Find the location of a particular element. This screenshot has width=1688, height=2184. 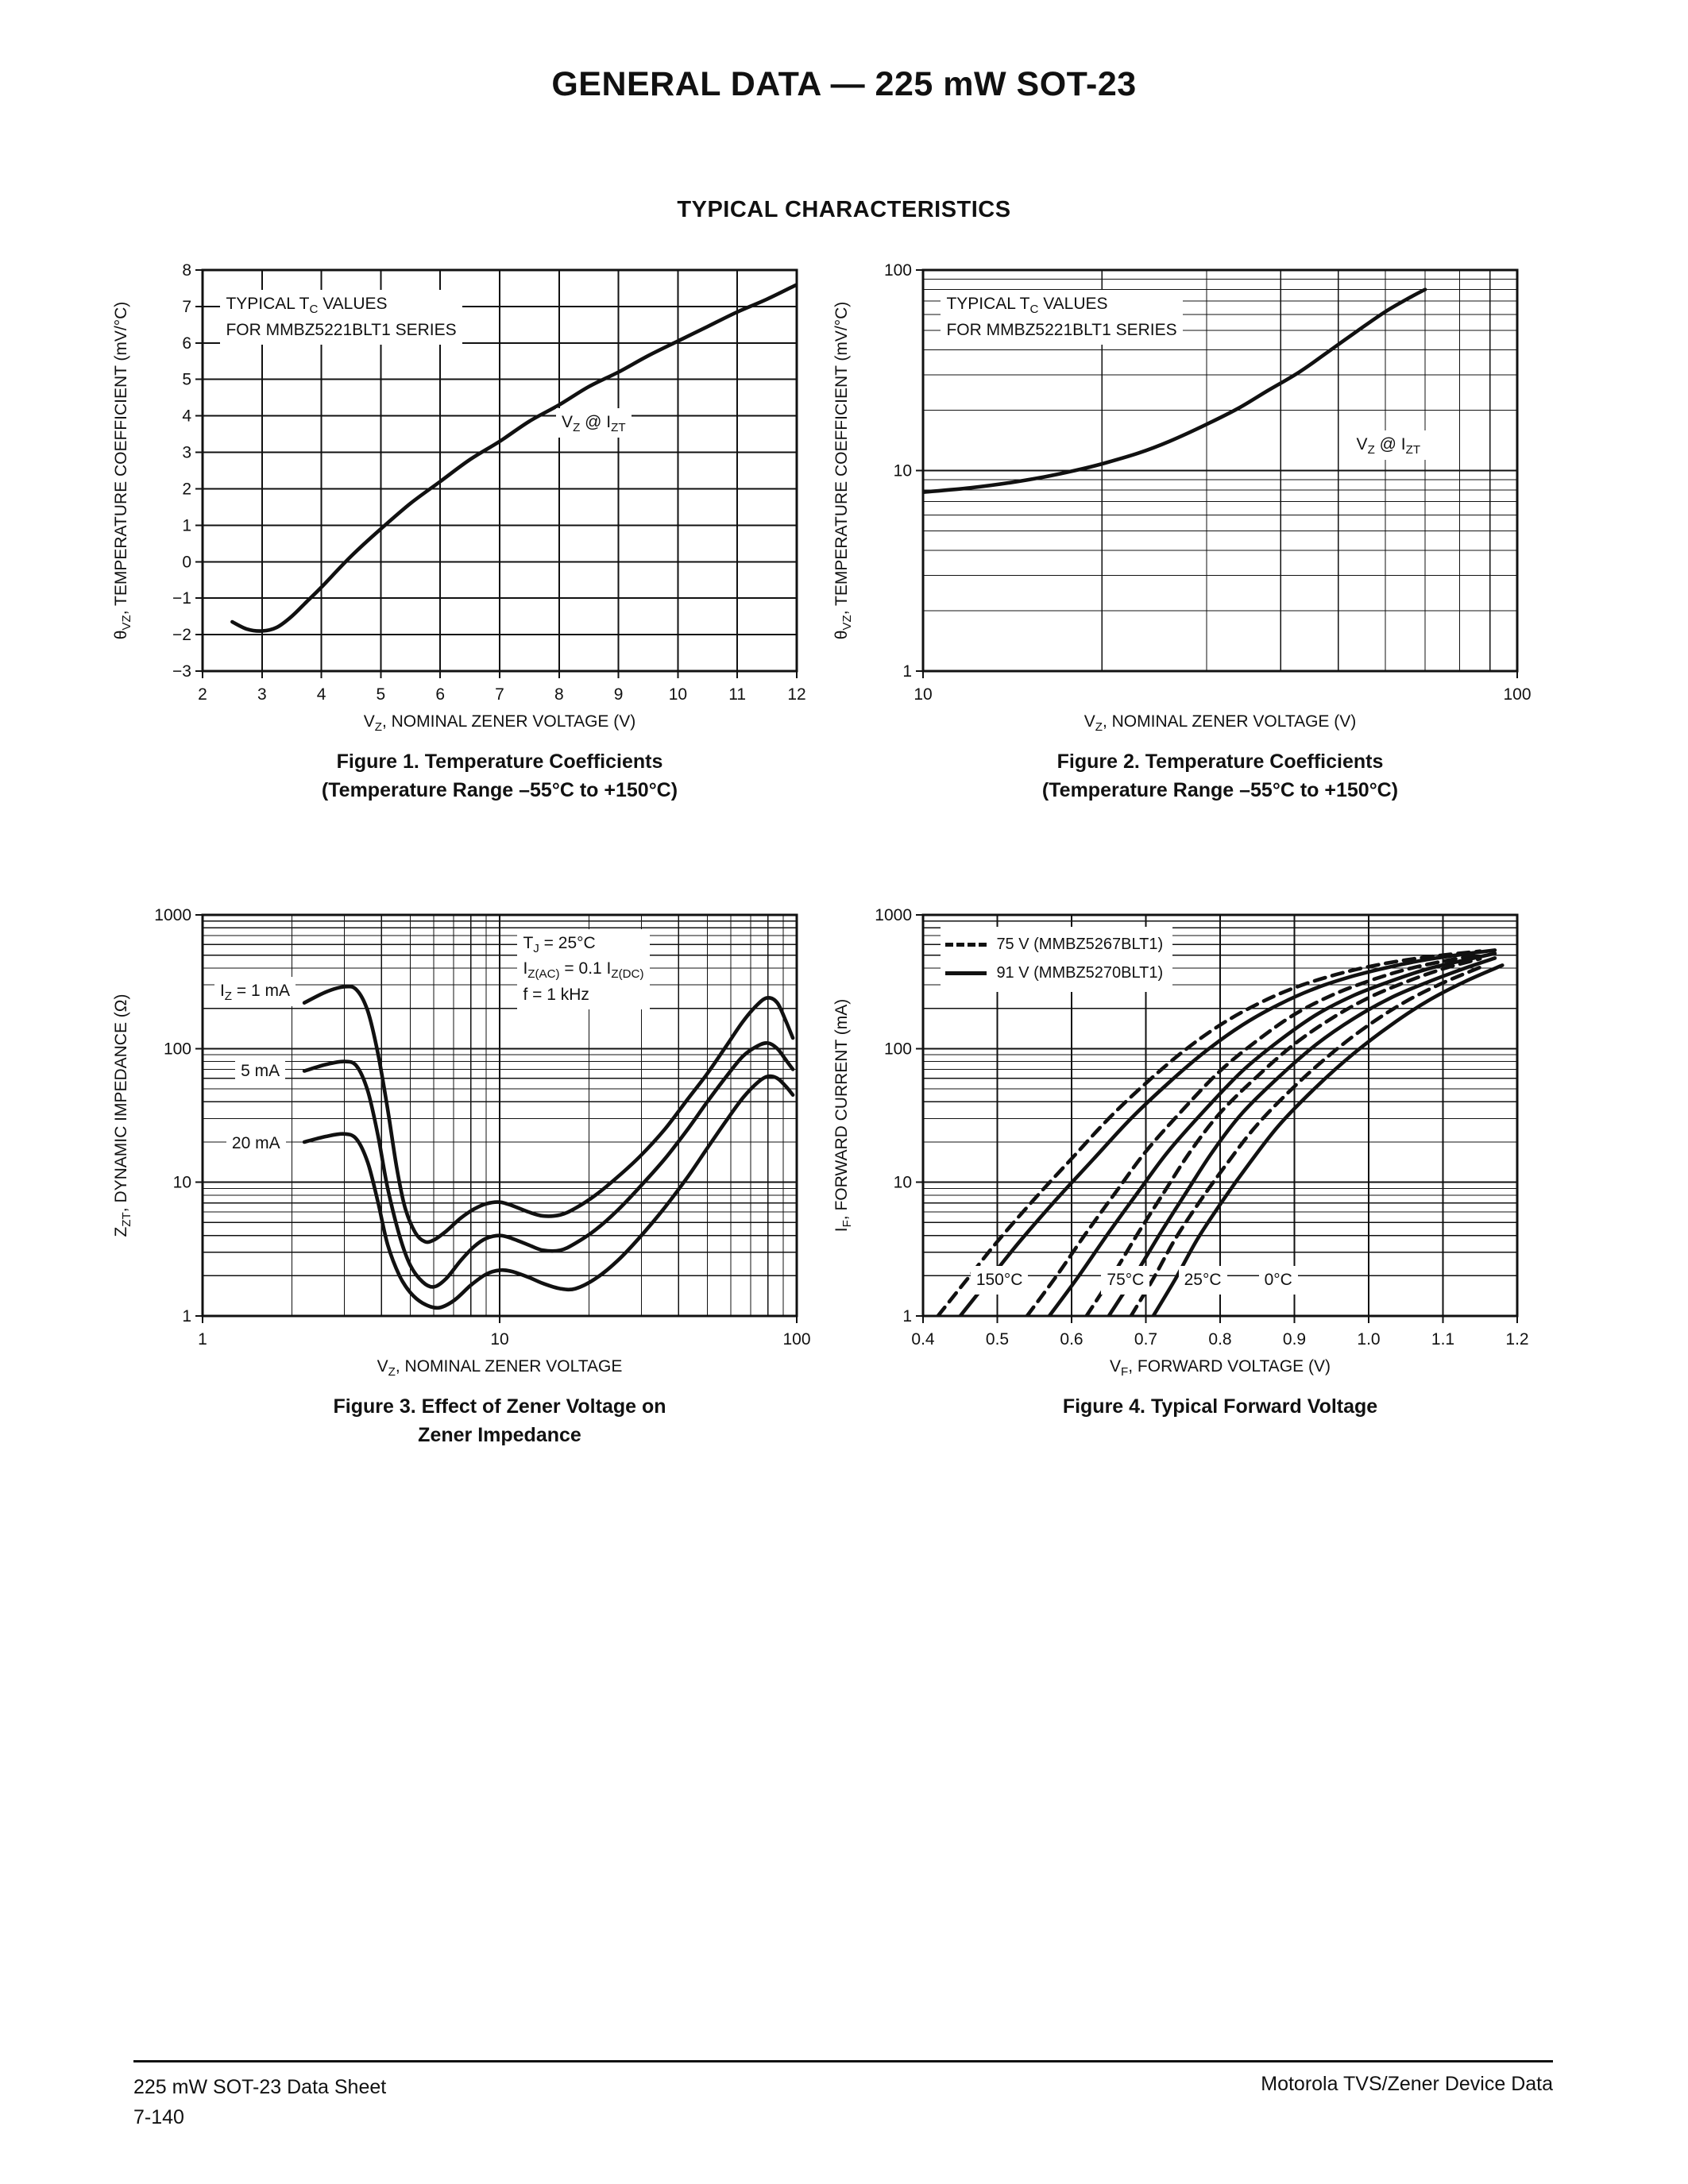

figure2-caption-line1: Figure 2. Temperature Coefficients is located at coordinates (1220, 762).